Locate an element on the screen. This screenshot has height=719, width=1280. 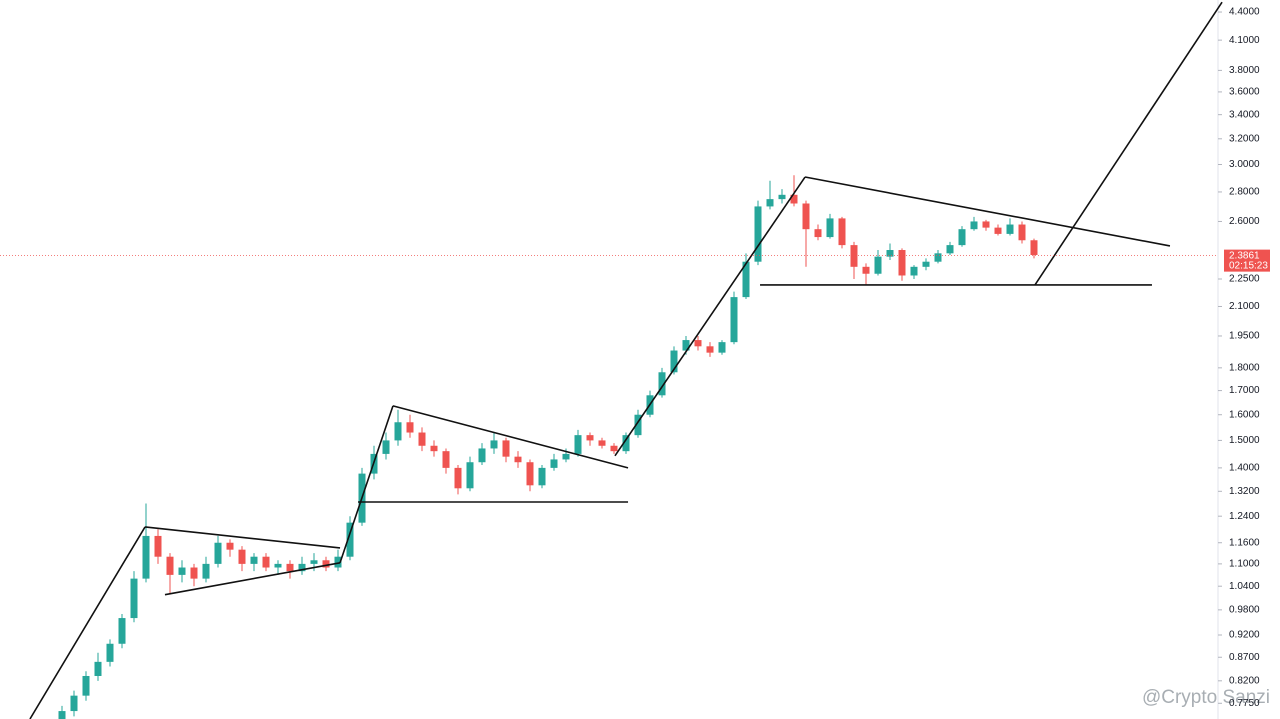
y-tick-label: 3.0000 is located at coordinates (1244, 164).